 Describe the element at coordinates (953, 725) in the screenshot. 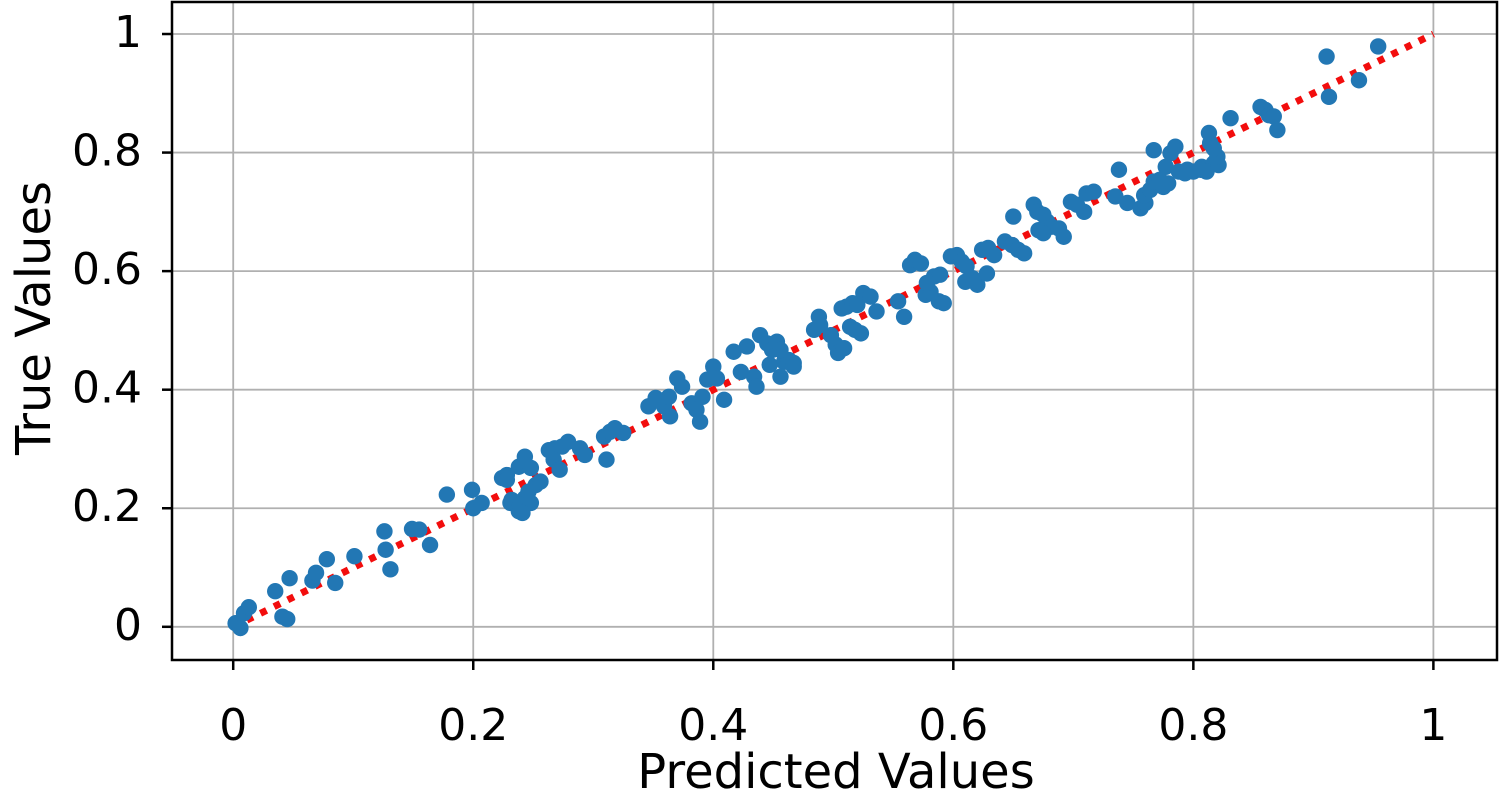

I see `x-tick-label: 0.6` at that location.